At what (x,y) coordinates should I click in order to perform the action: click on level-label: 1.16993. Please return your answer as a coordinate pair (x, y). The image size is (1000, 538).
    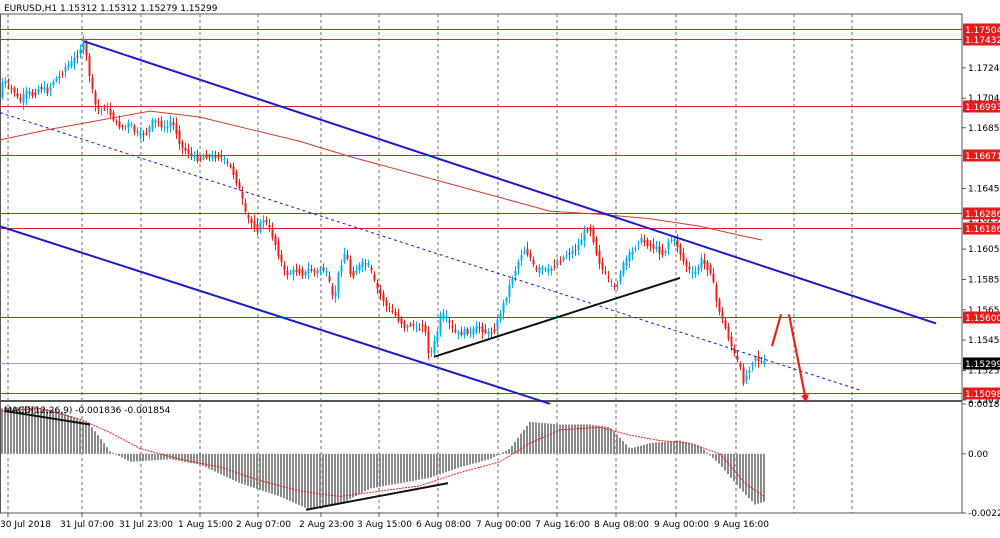
    Looking at the image, I should click on (982, 108).